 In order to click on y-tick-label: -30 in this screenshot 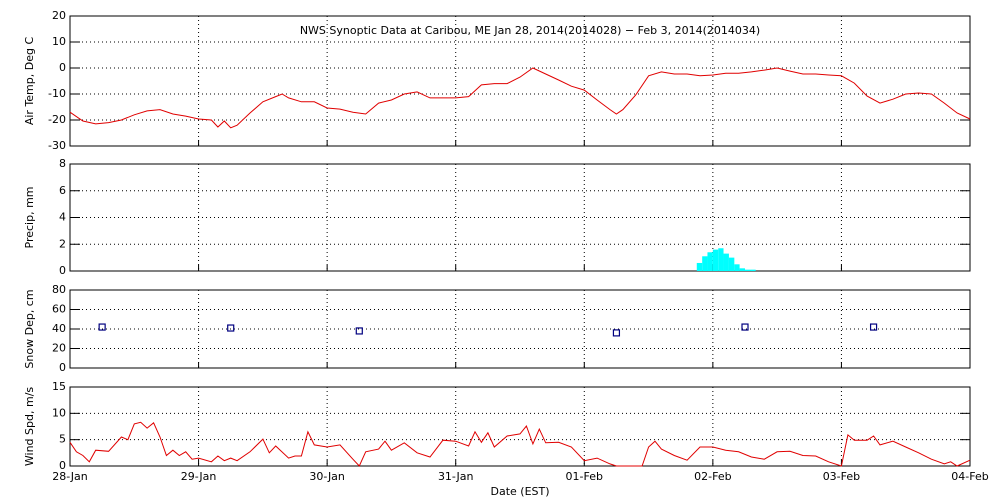, I will do `click(57, 145)`.